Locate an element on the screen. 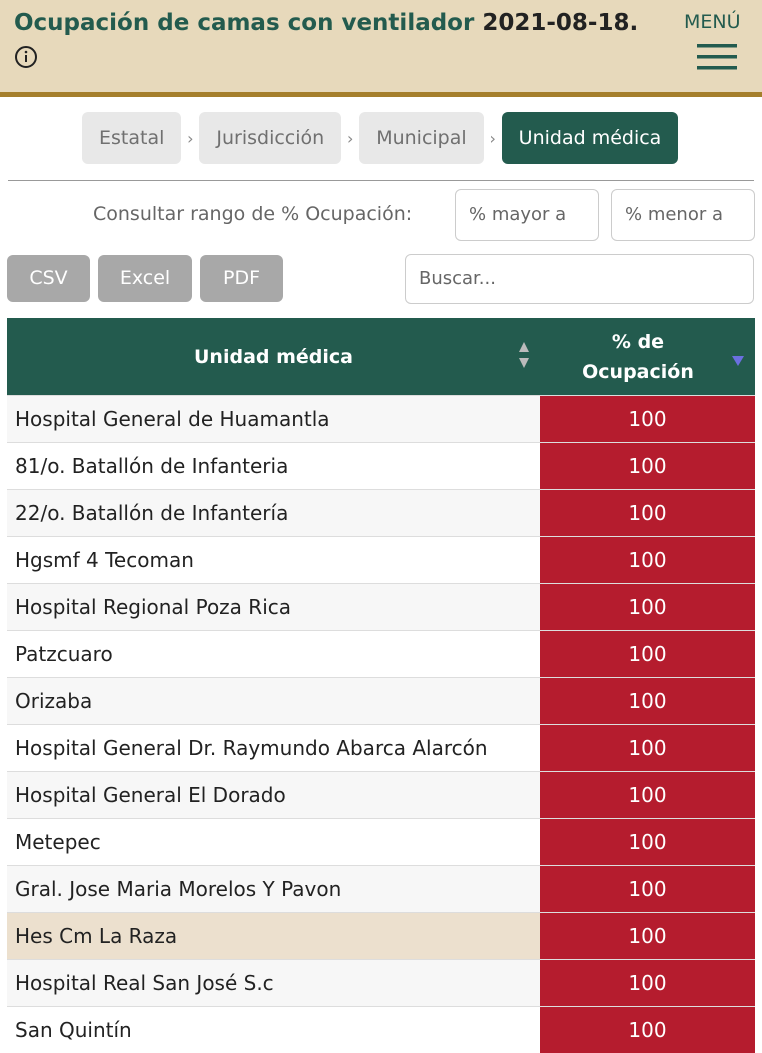 The image size is (762, 1053). unit-name: Orizaba is located at coordinates (273, 701).